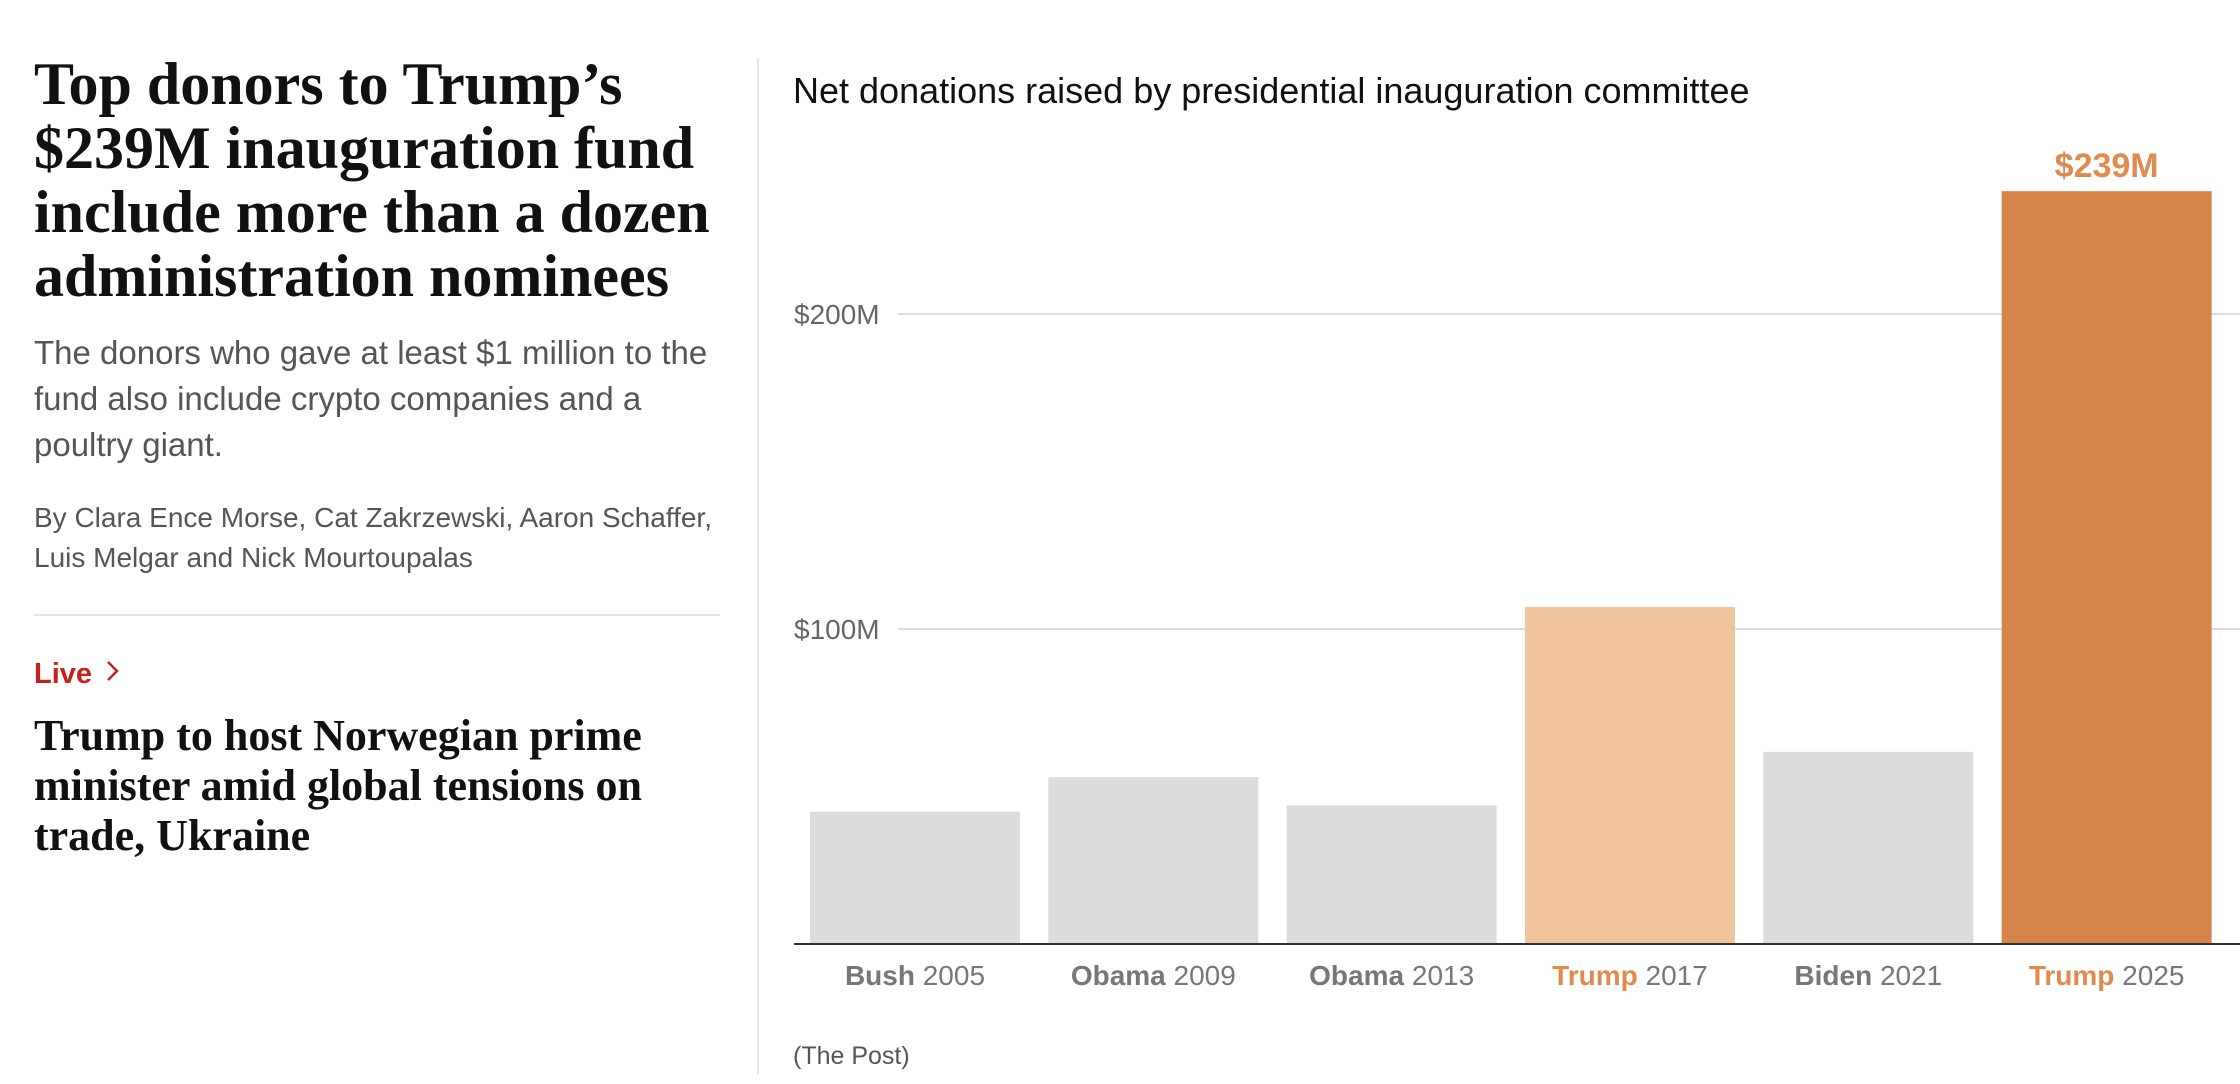 This screenshot has height=1084, width=2240. I want to click on x-category-label: Biden 2021, so click(1868, 975).